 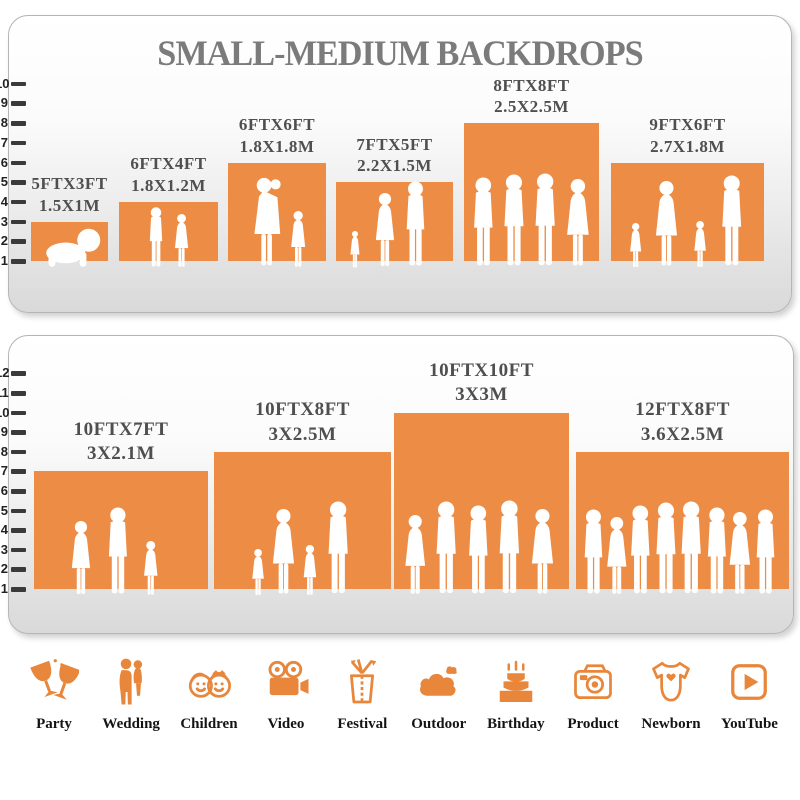 What do you see at coordinates (277, 136) in the screenshot?
I see `bar-label: 6FTX6FT 1.8X1.8M` at bounding box center [277, 136].